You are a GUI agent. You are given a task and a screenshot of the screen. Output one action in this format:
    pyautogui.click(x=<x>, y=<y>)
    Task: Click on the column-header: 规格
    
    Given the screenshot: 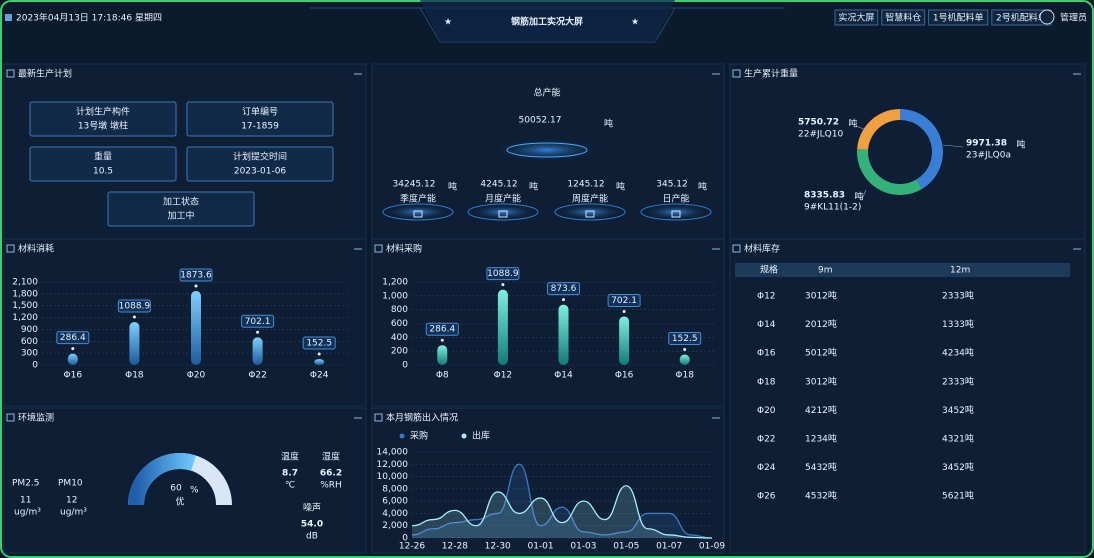 What is the action you would take?
    pyautogui.click(x=769, y=270)
    